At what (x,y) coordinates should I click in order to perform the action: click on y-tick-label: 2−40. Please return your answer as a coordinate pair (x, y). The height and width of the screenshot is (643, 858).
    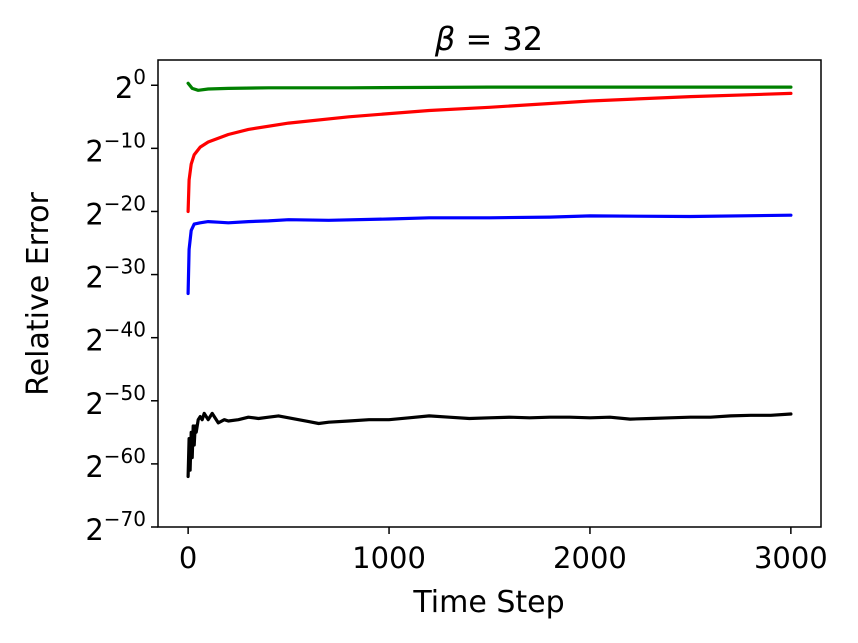
    Looking at the image, I should click on (115, 338).